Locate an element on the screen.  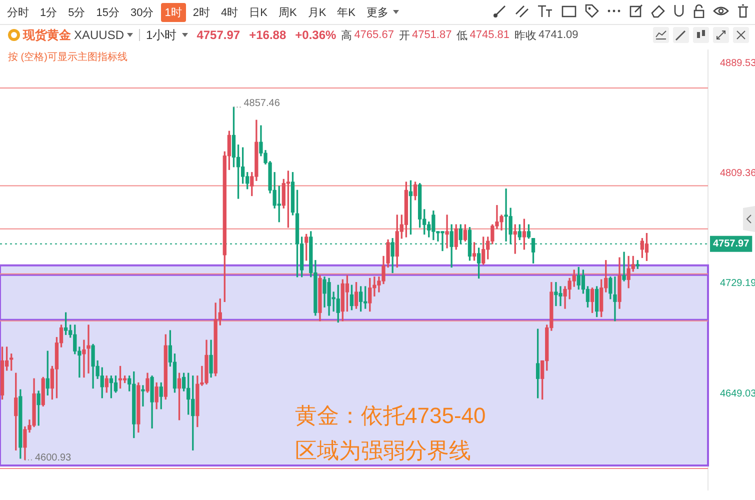
ref-line-label: 4757.97 is located at coordinates (731, 244).